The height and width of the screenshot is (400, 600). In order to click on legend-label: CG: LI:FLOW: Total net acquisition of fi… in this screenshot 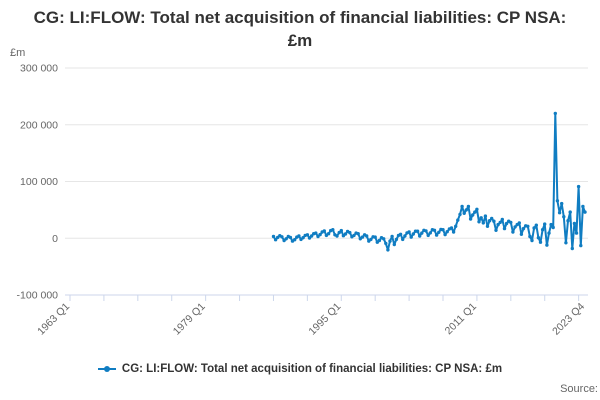, I will do `click(312, 369)`.